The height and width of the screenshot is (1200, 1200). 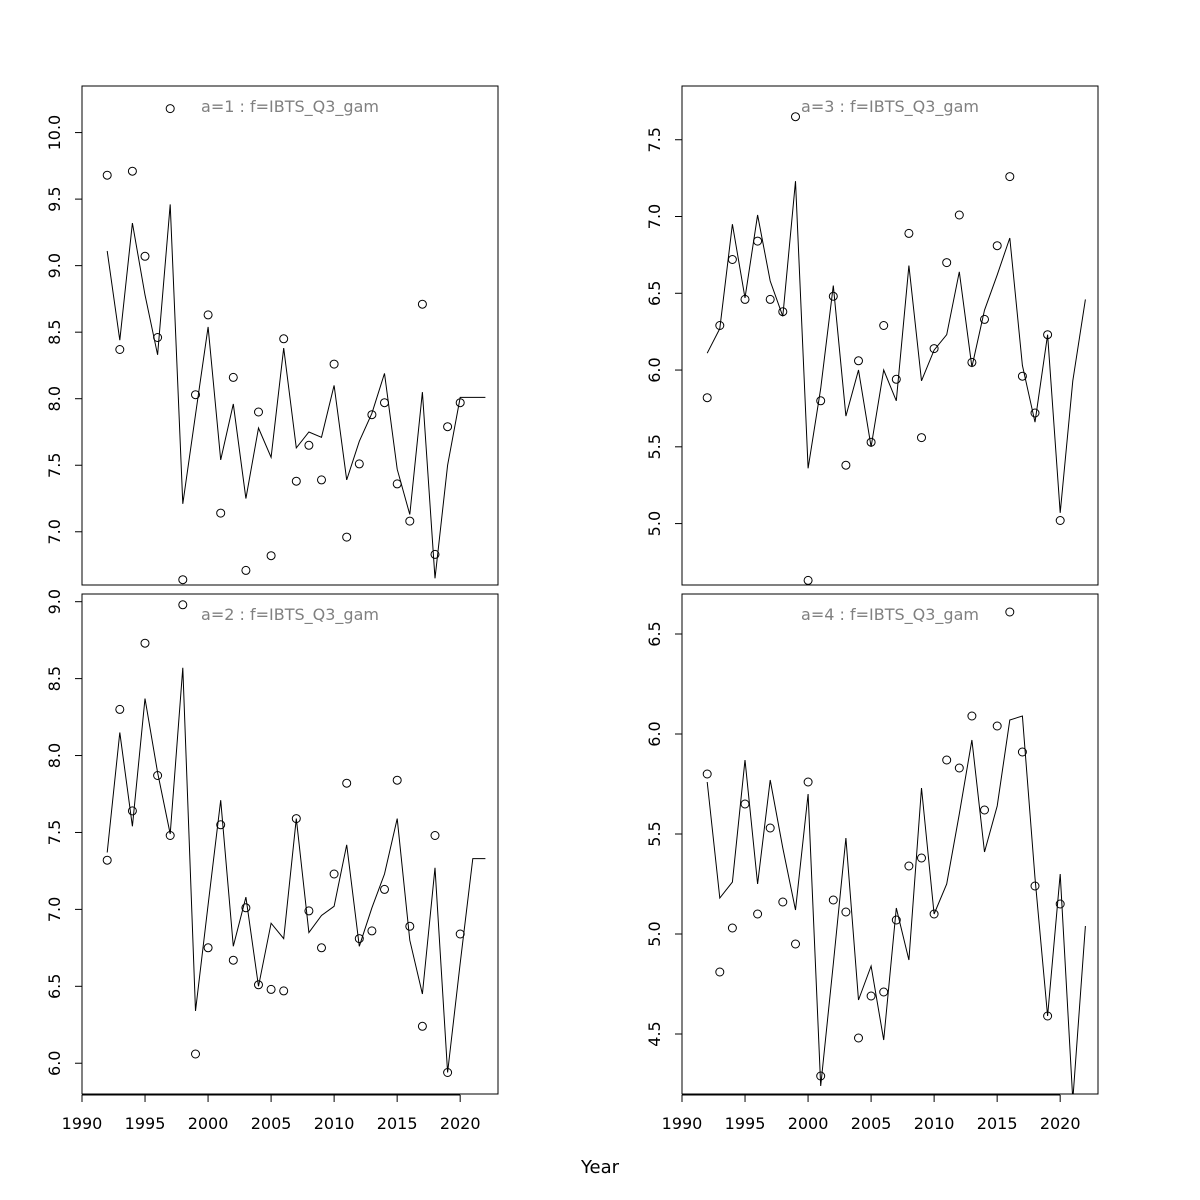 I want to click on y-tick-label: 8.0, so click(x=54, y=398).